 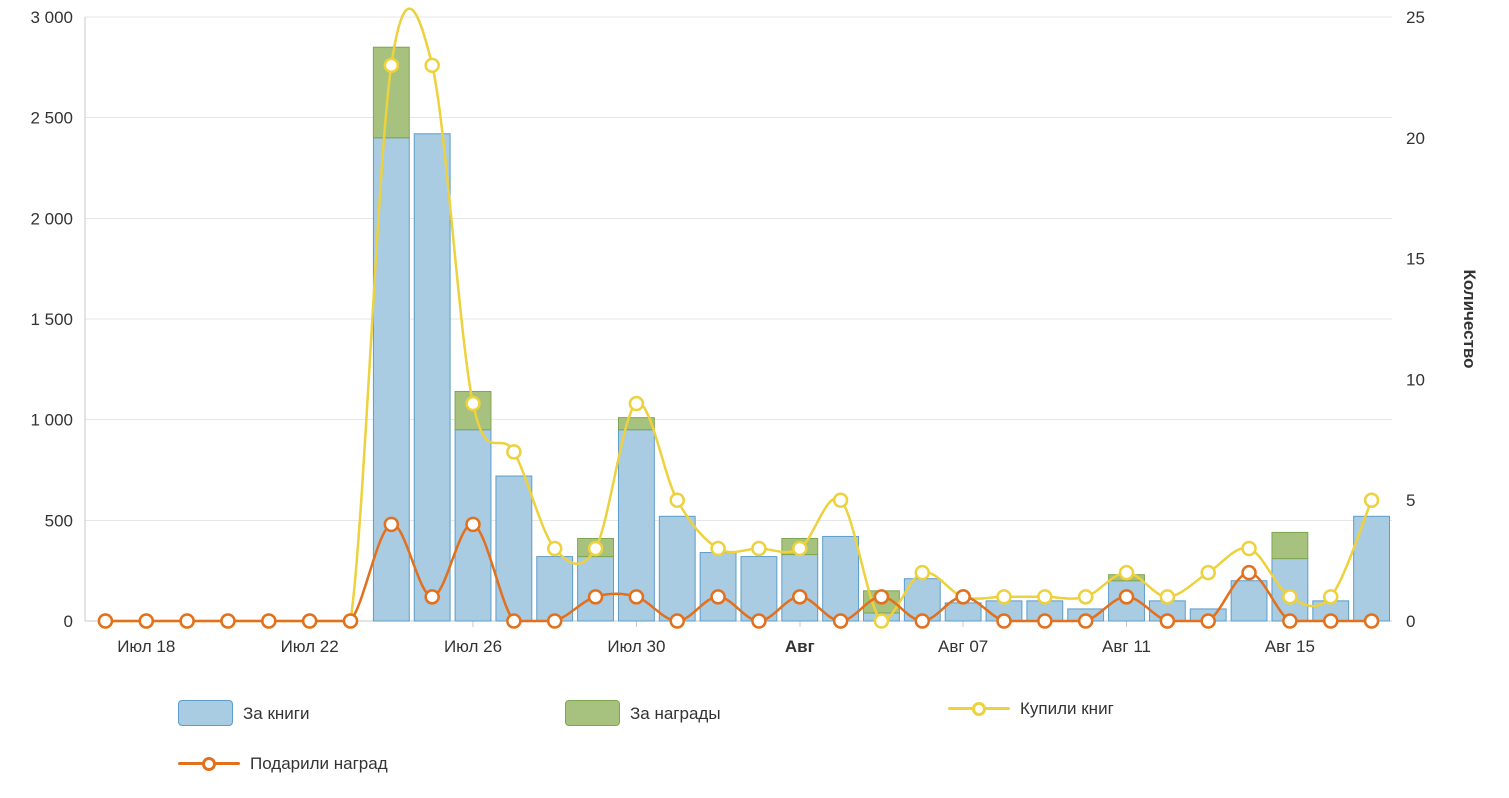 What do you see at coordinates (963, 646) in the screenshot?
I see `x-tick-label: Авг 07` at bounding box center [963, 646].